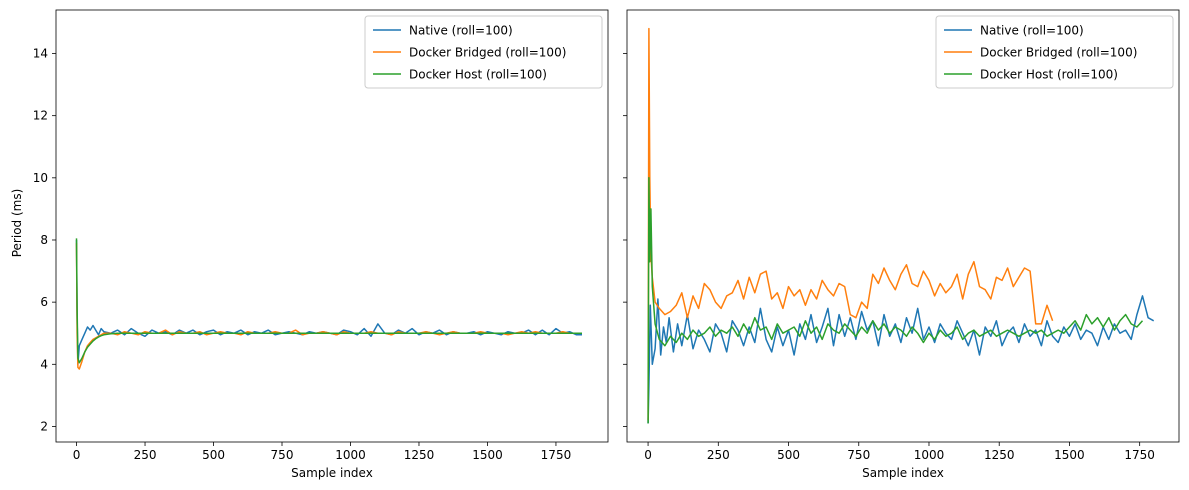 This screenshot has width=1189, height=490. Describe the element at coordinates (44, 302) in the screenshot. I see `y-tick-label: 6` at that location.